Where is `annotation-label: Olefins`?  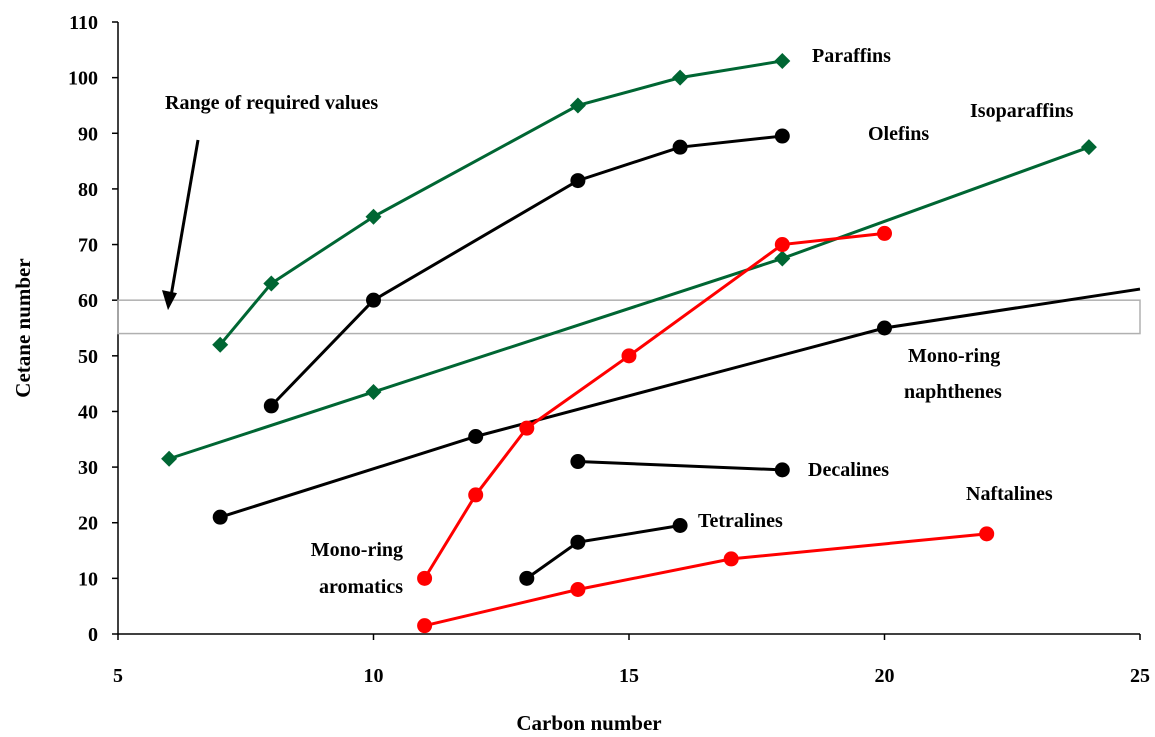 annotation-label: Olefins is located at coordinates (898, 134).